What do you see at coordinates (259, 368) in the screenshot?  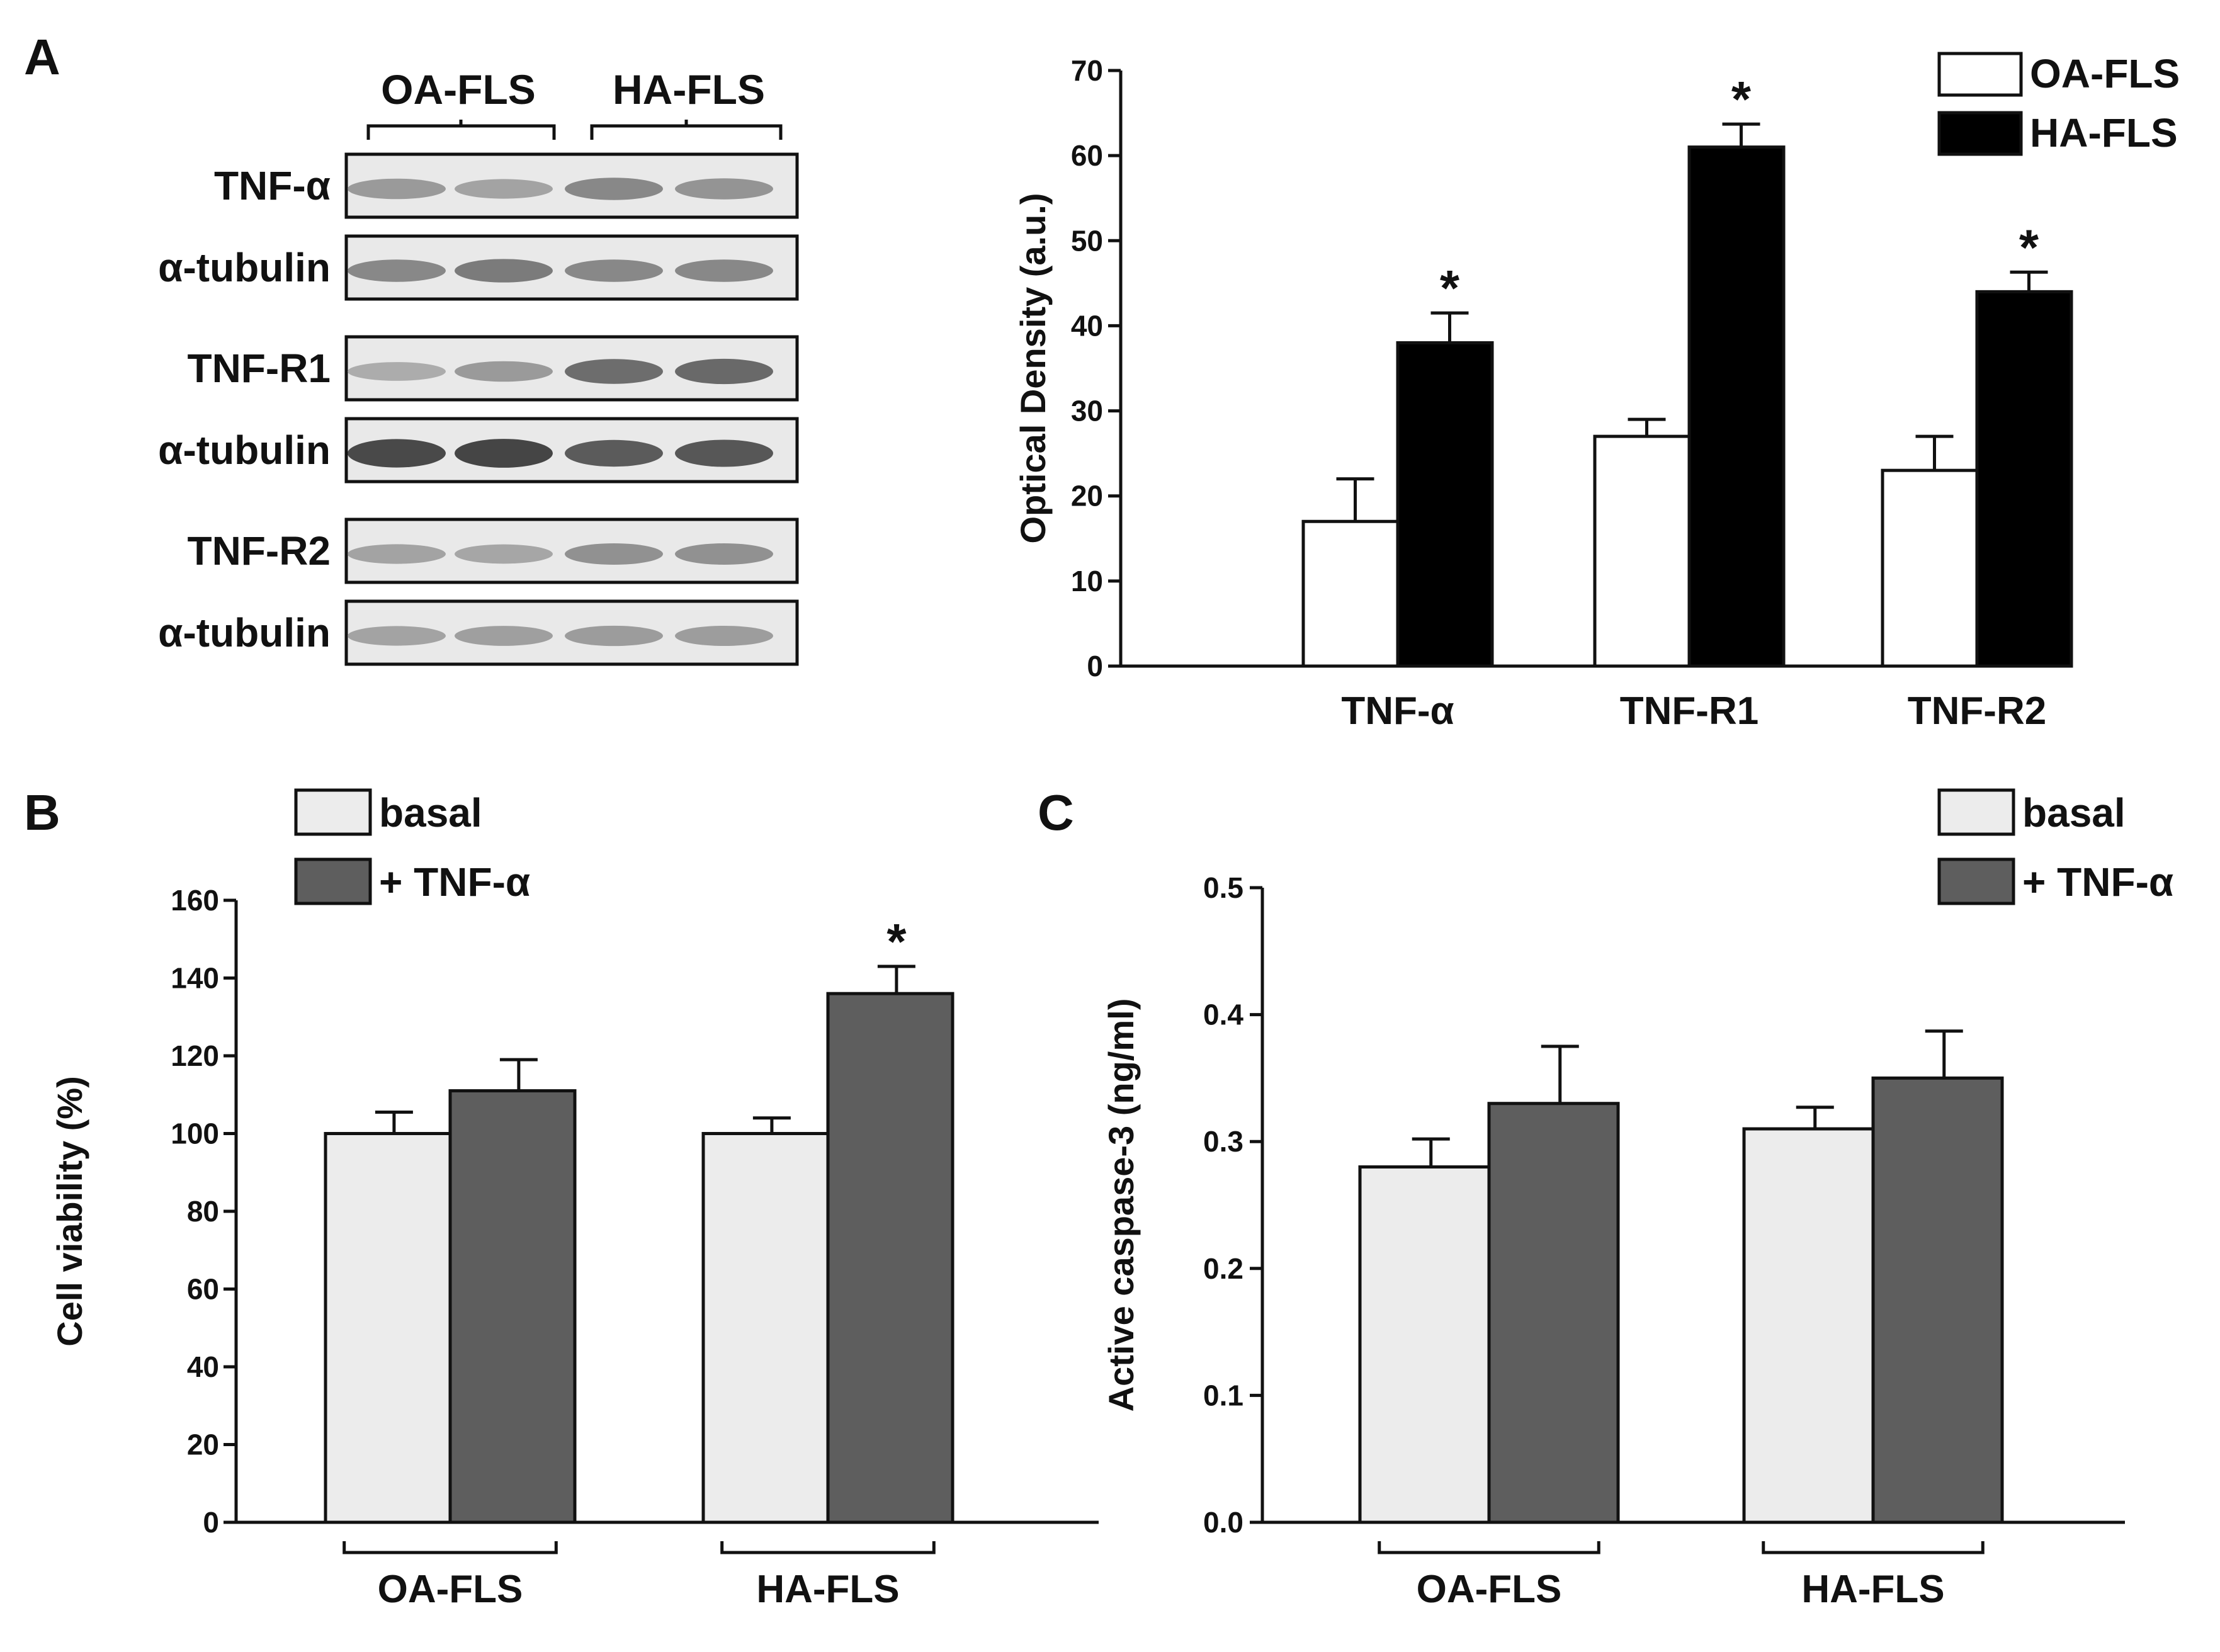 I see `blot-row-label: TNF-R1` at bounding box center [259, 368].